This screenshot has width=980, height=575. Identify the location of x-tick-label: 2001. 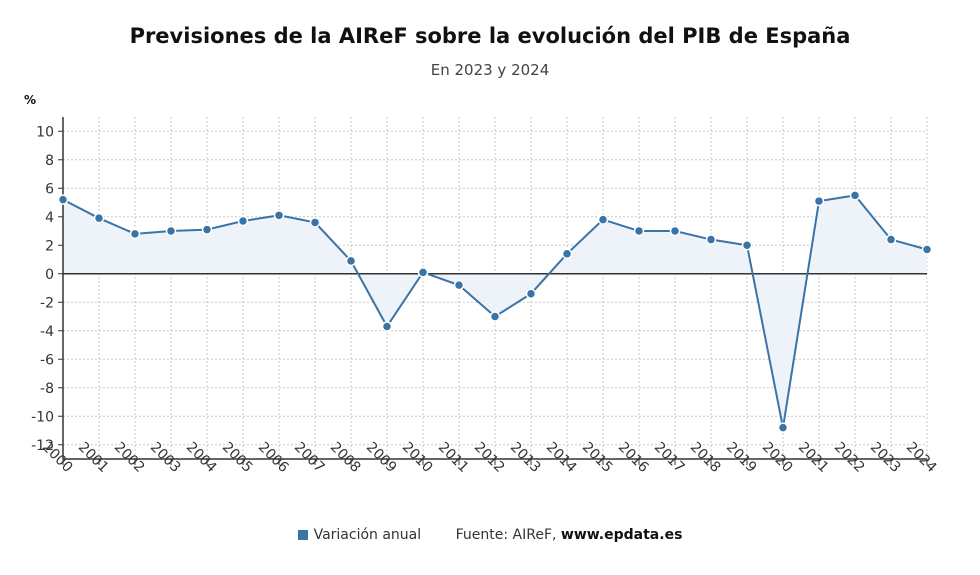
(93, 457).